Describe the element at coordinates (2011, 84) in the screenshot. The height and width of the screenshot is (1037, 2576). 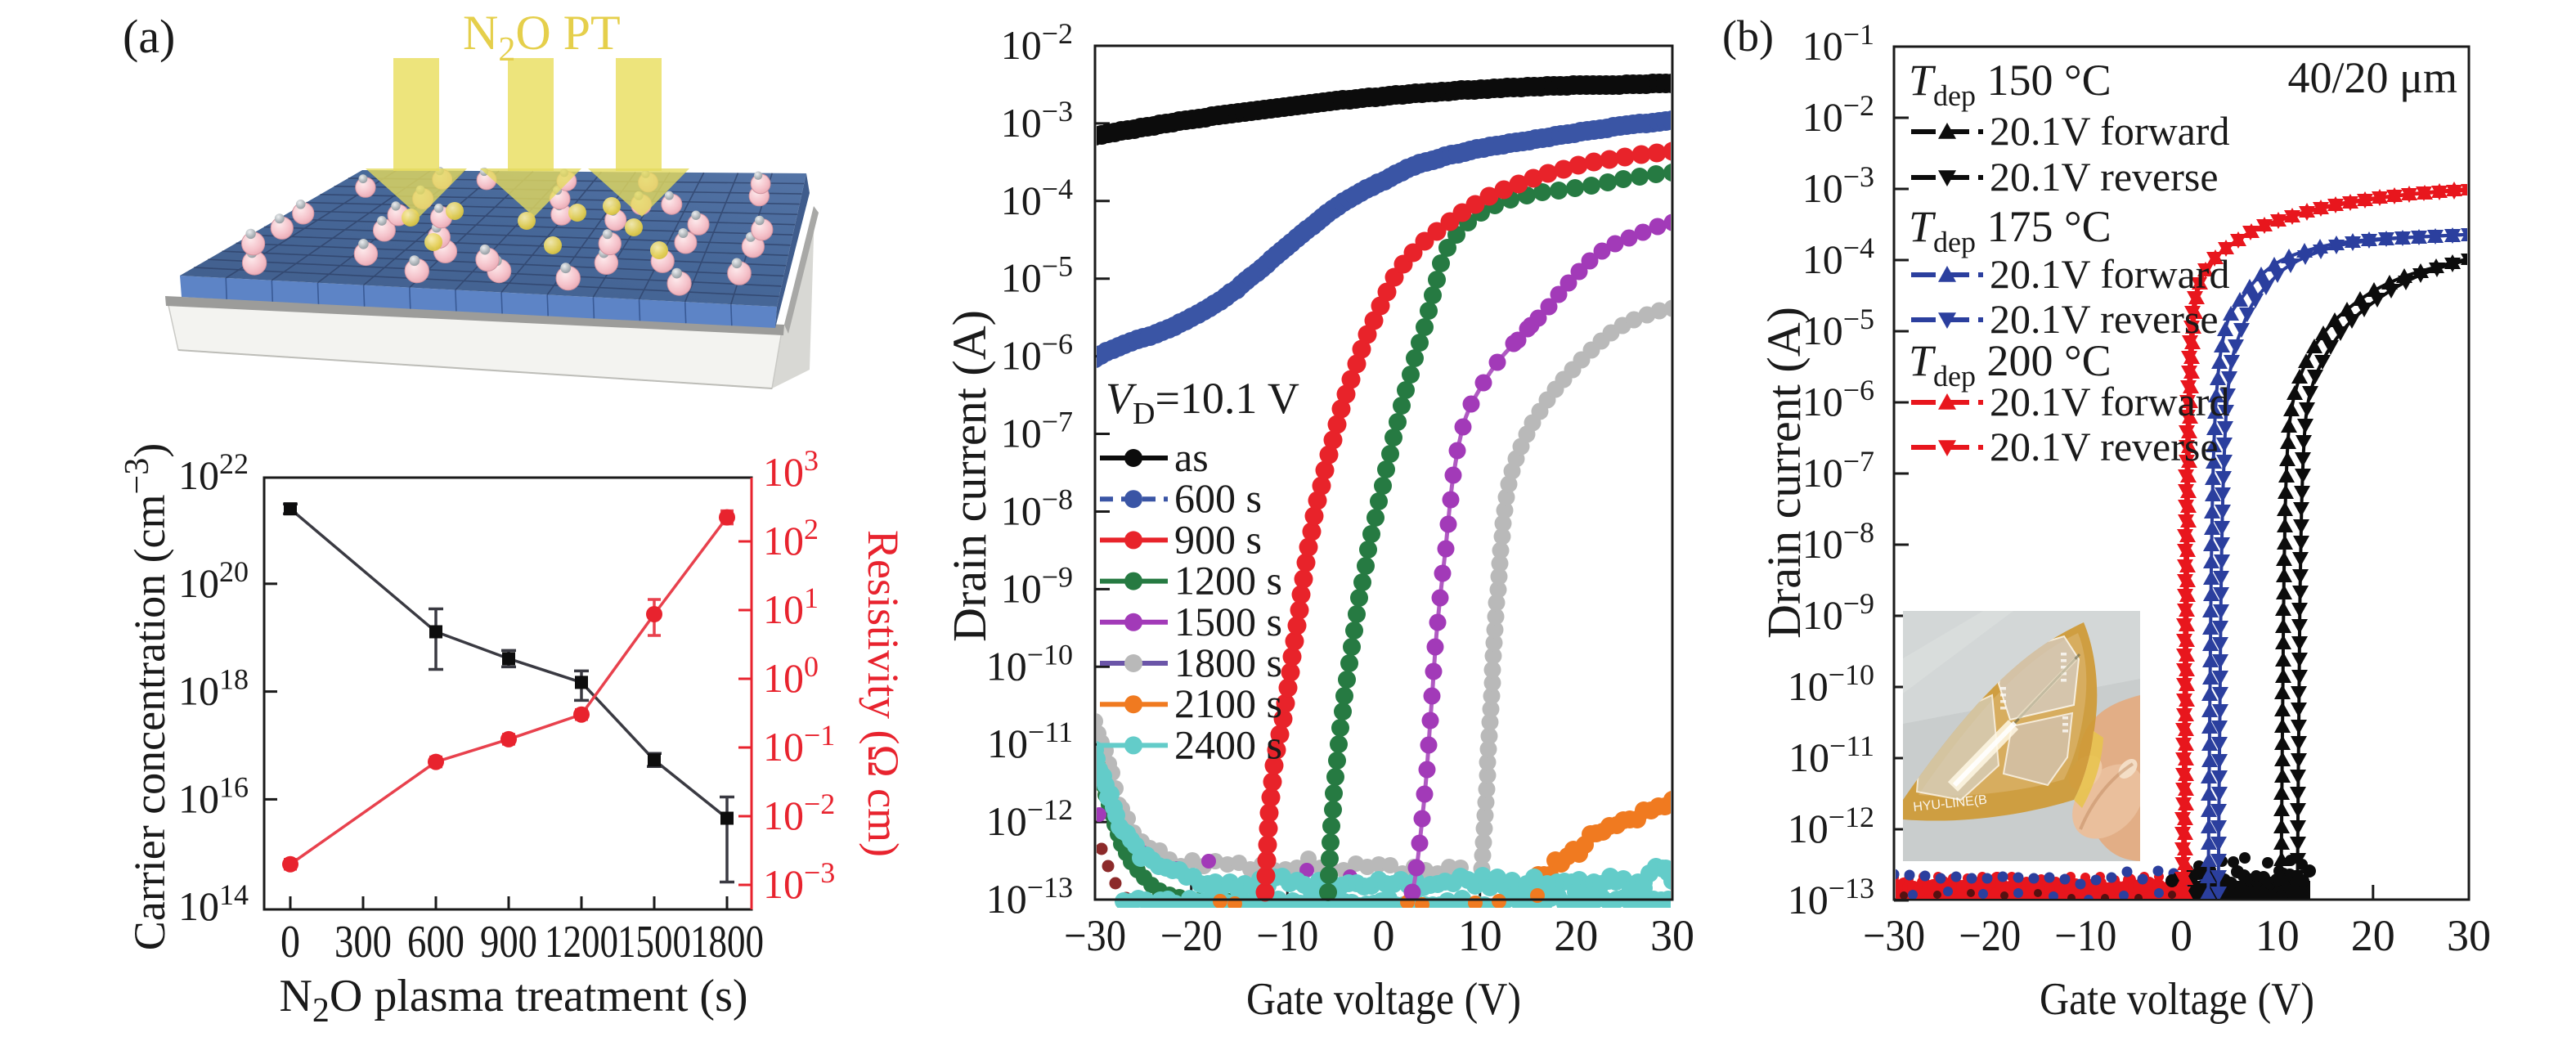
I see `svg-text: Tdep 150 °C` at that location.